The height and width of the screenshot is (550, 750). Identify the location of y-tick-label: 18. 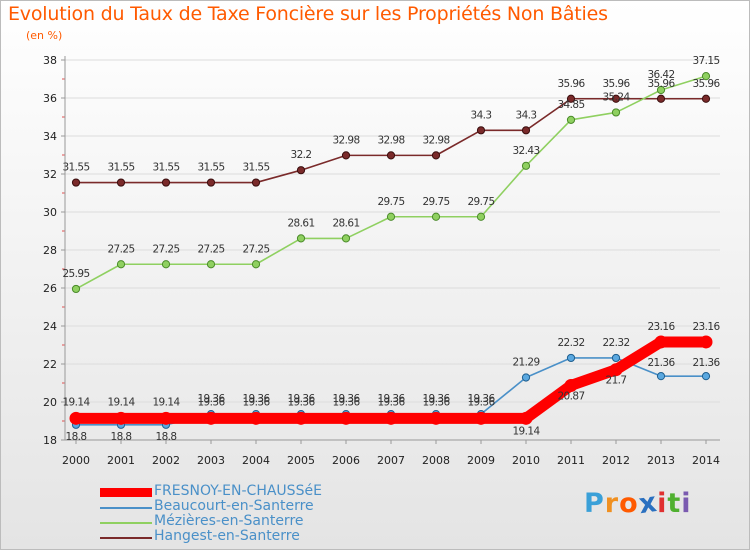
(50, 440).